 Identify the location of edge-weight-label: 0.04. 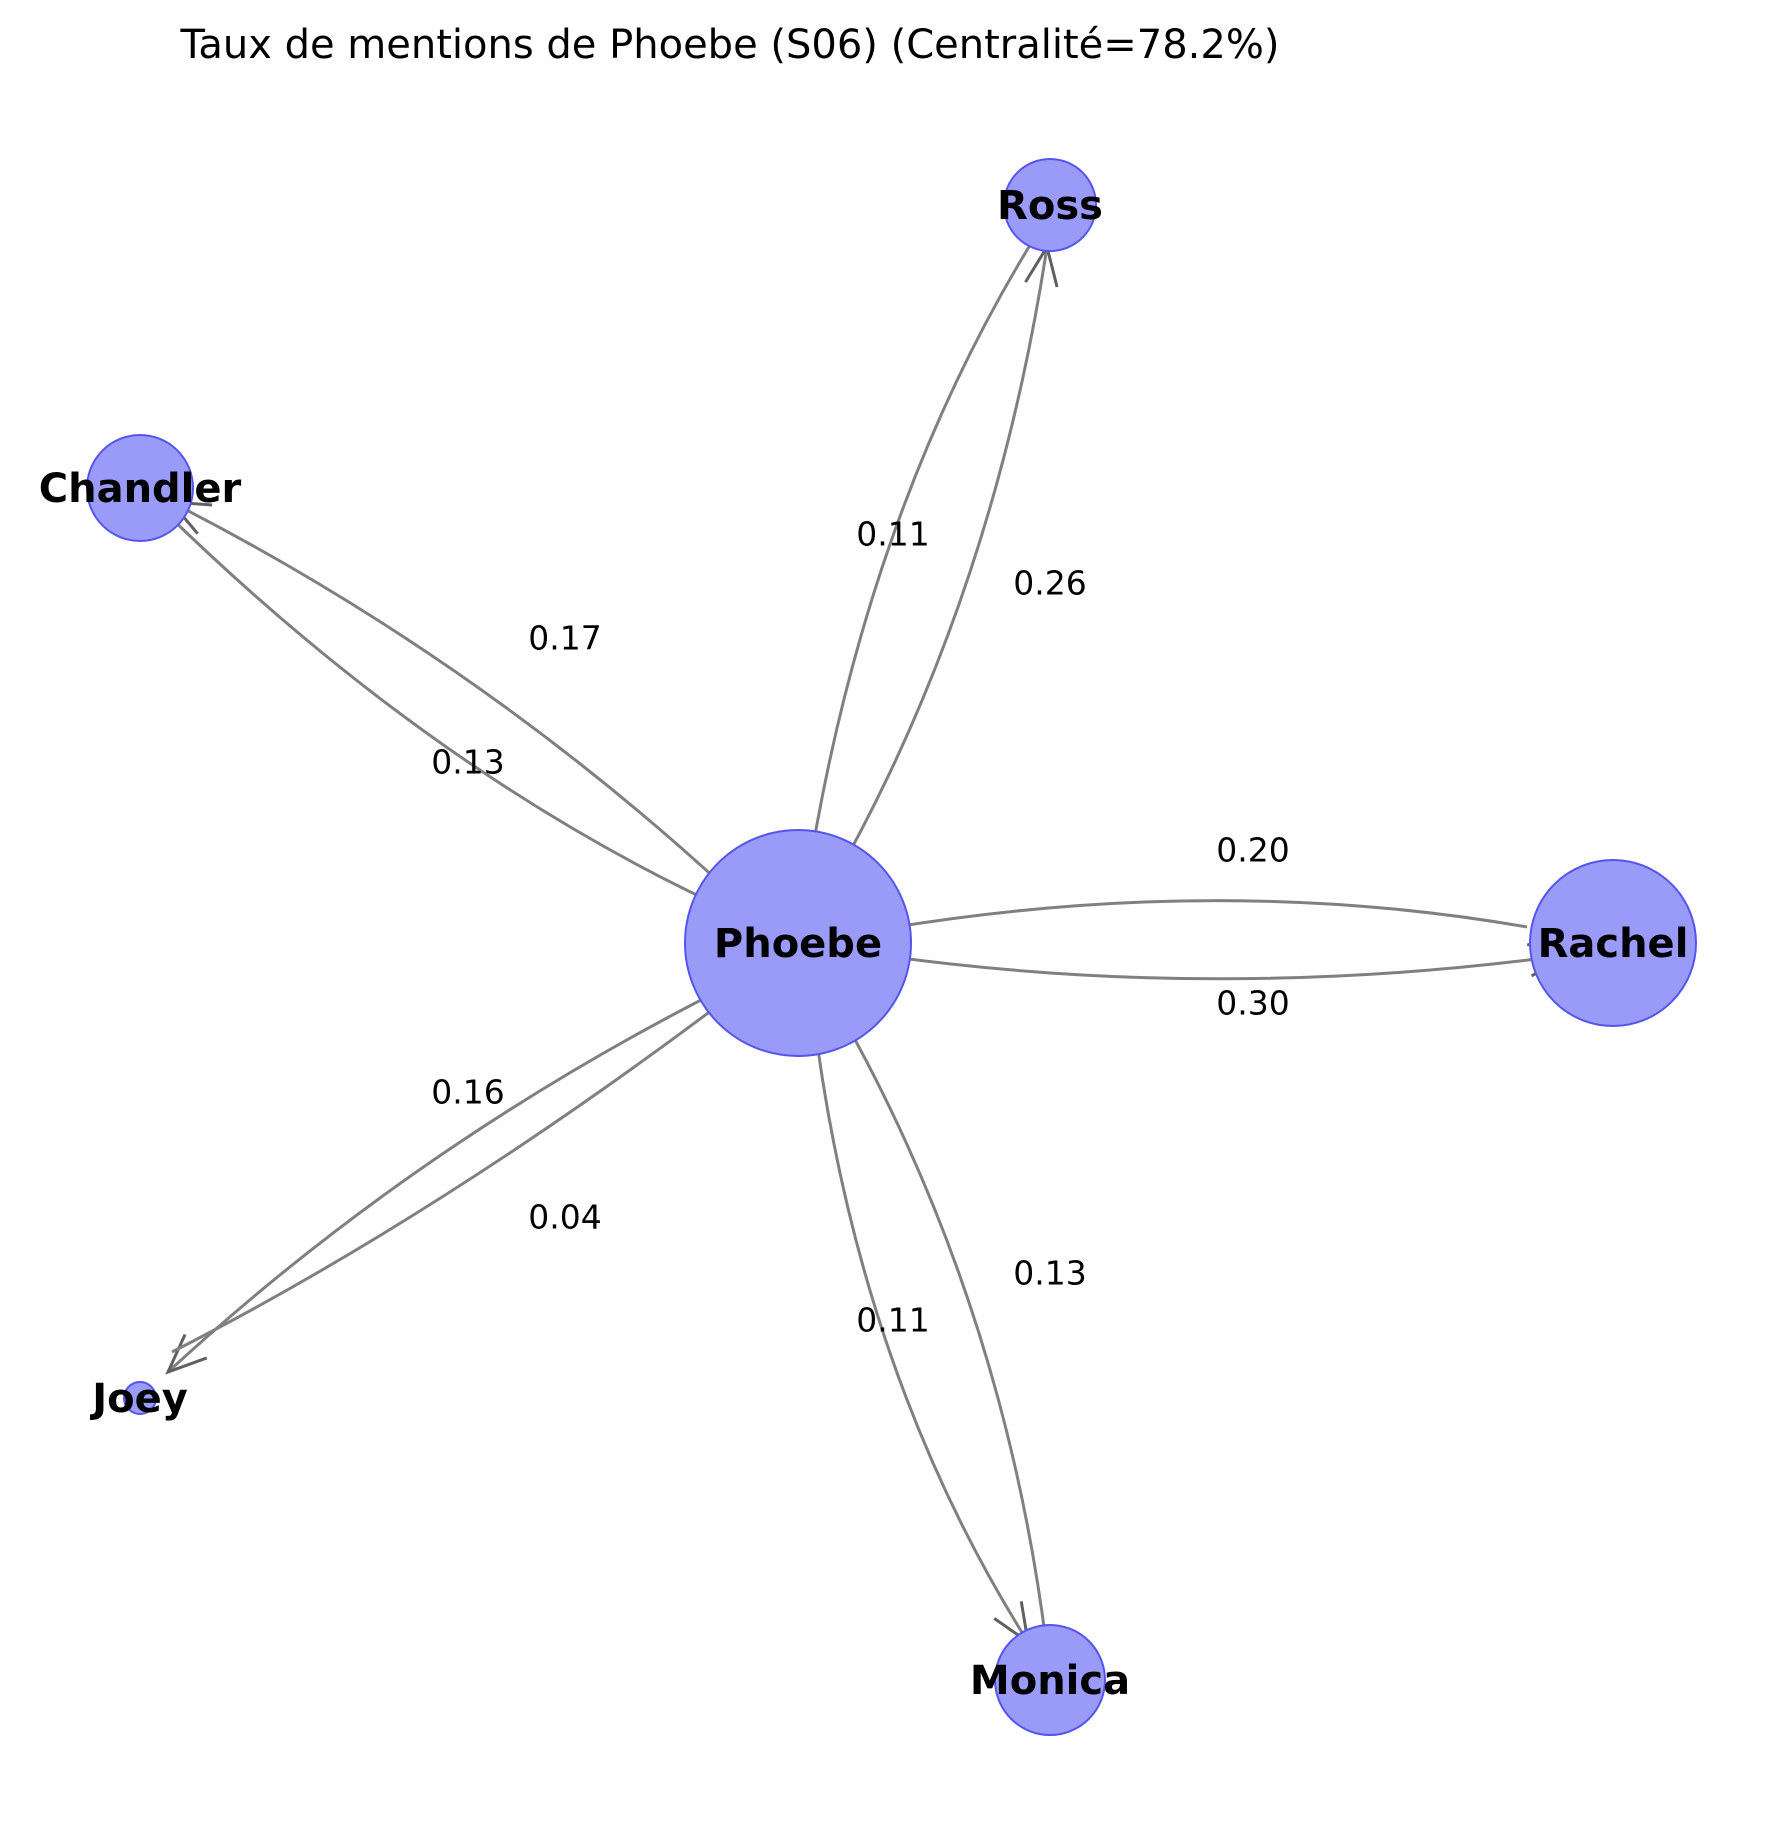
(564, 1217).